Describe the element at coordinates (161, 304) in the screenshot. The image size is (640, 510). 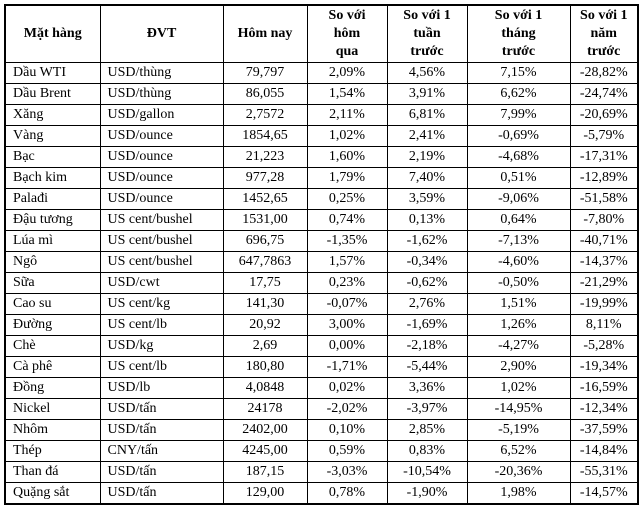
I see `unit-cell: US cent/kg` at that location.